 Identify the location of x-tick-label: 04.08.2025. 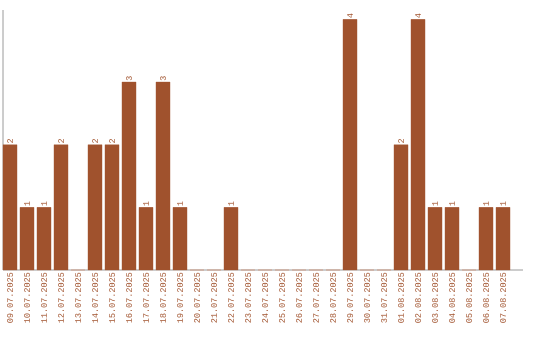
(452, 297).